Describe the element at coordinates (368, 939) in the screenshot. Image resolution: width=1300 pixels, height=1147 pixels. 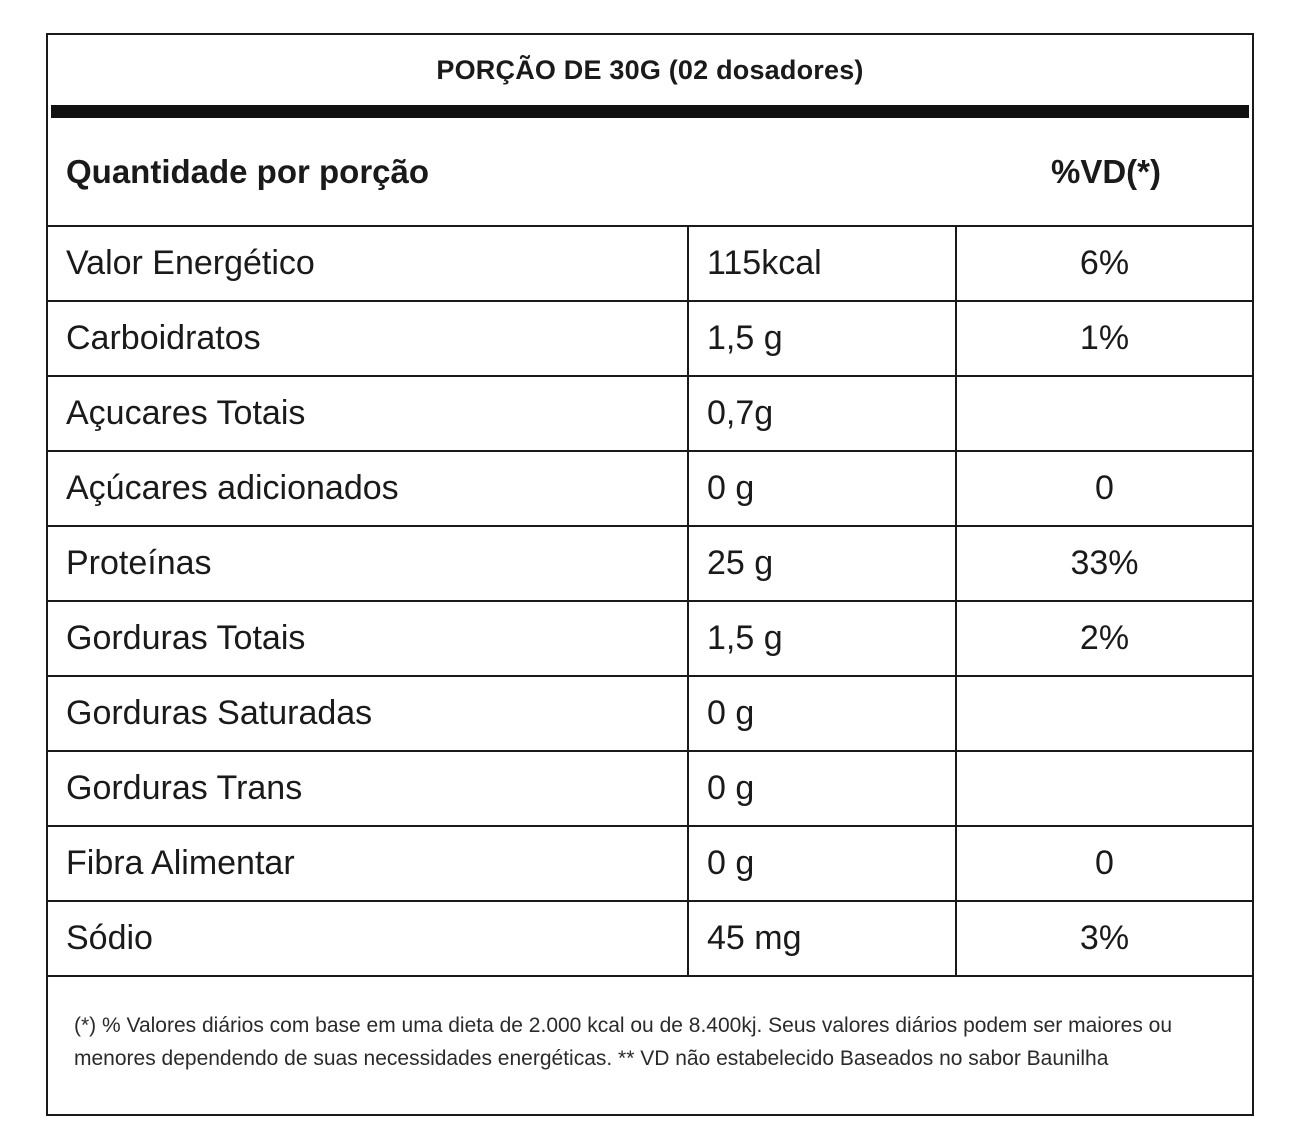
I see `nutrient-name: Sódio` at that location.